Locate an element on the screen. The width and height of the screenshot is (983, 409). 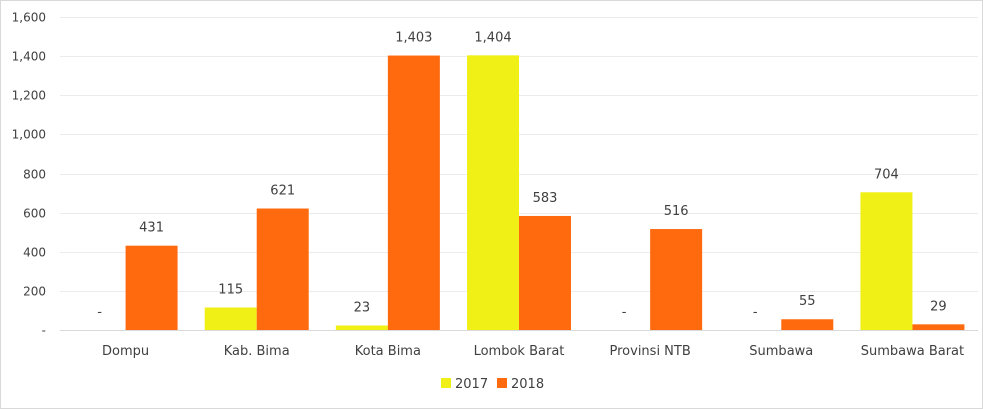
data-label-2018-1: 621 is located at coordinates (282, 191).